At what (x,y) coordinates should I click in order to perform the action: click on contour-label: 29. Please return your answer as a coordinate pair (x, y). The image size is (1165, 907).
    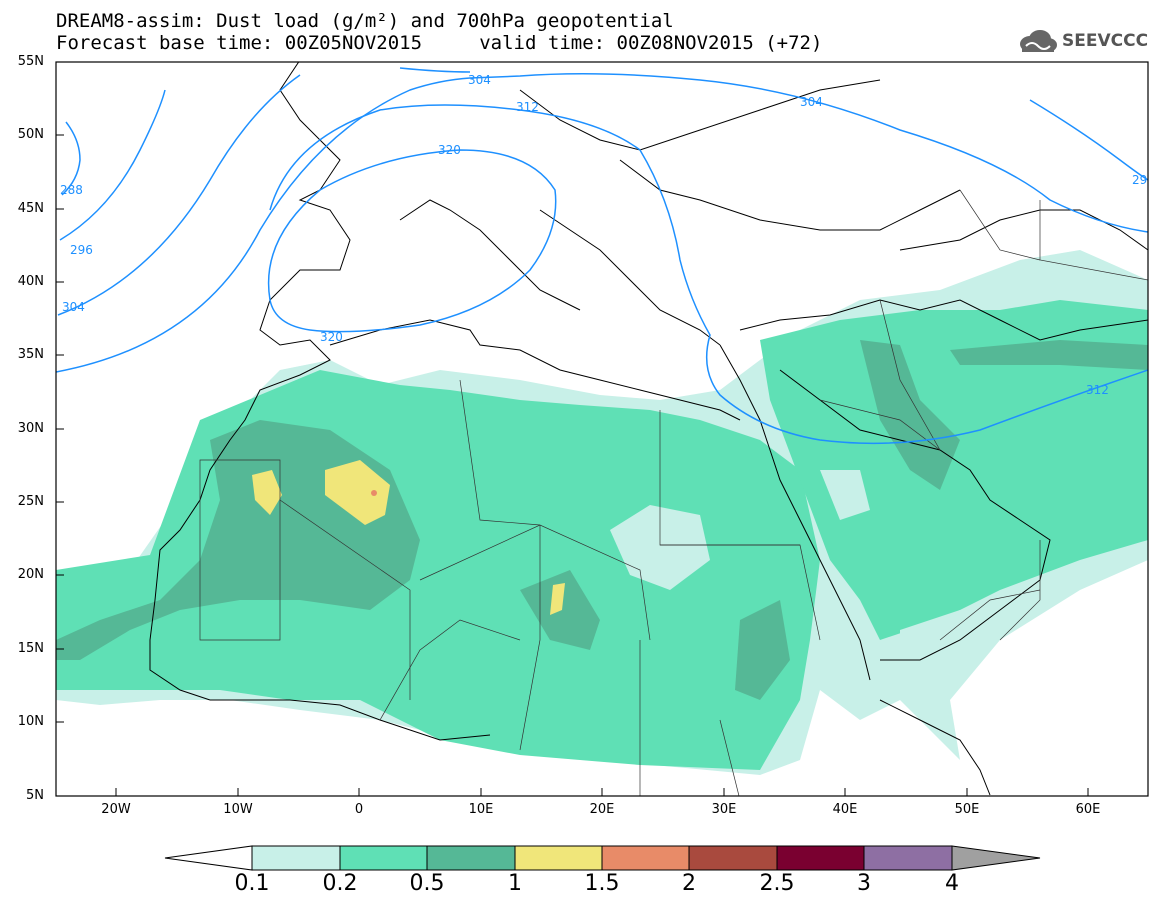
    Looking at the image, I should click on (1139, 180).